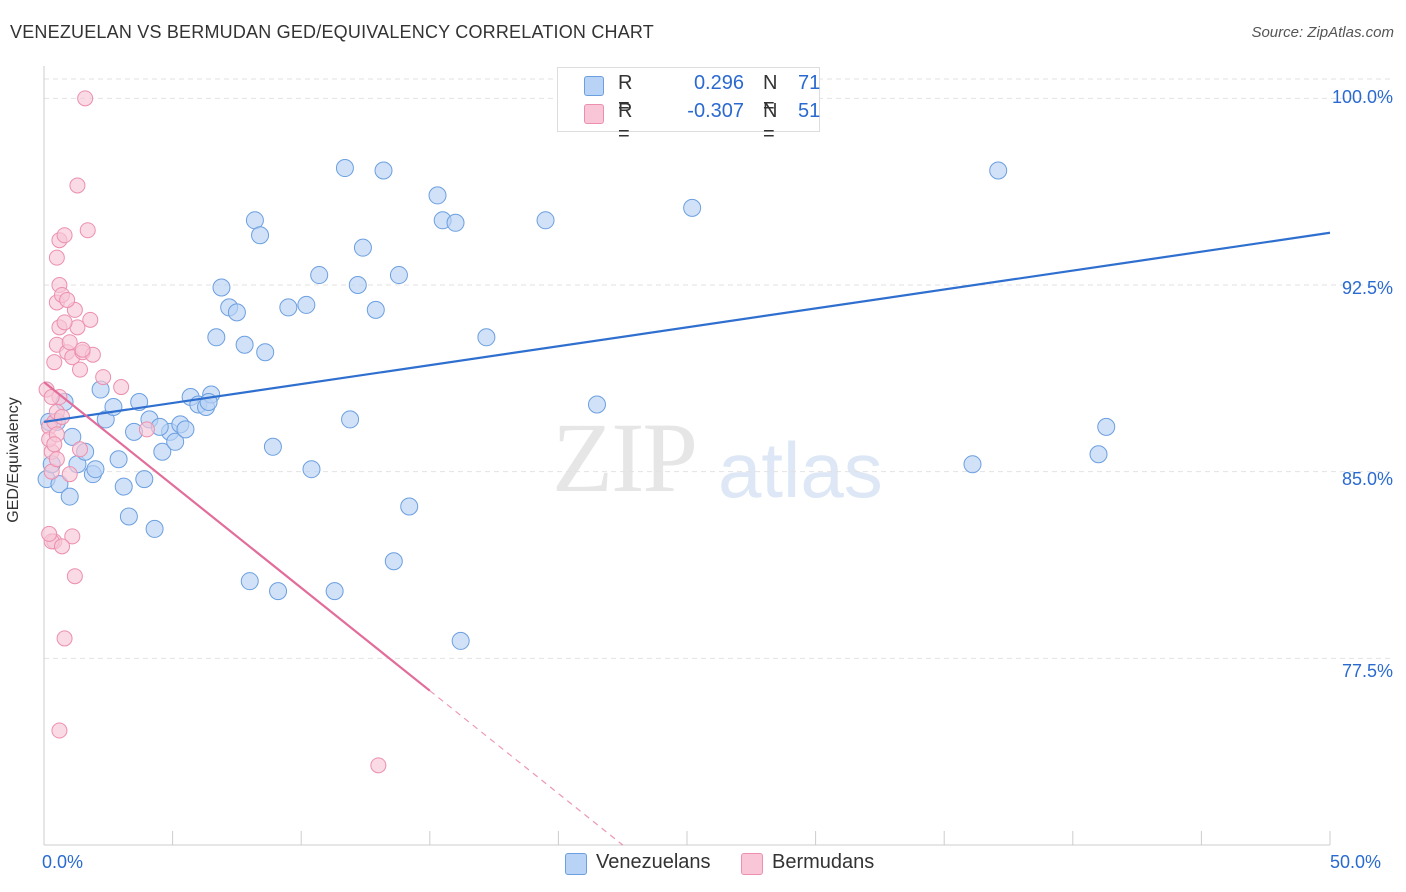 Image resolution: width=1406 pixels, height=892 pixels. I want to click on bottom-legend-swatch-pink, so click(752, 864).